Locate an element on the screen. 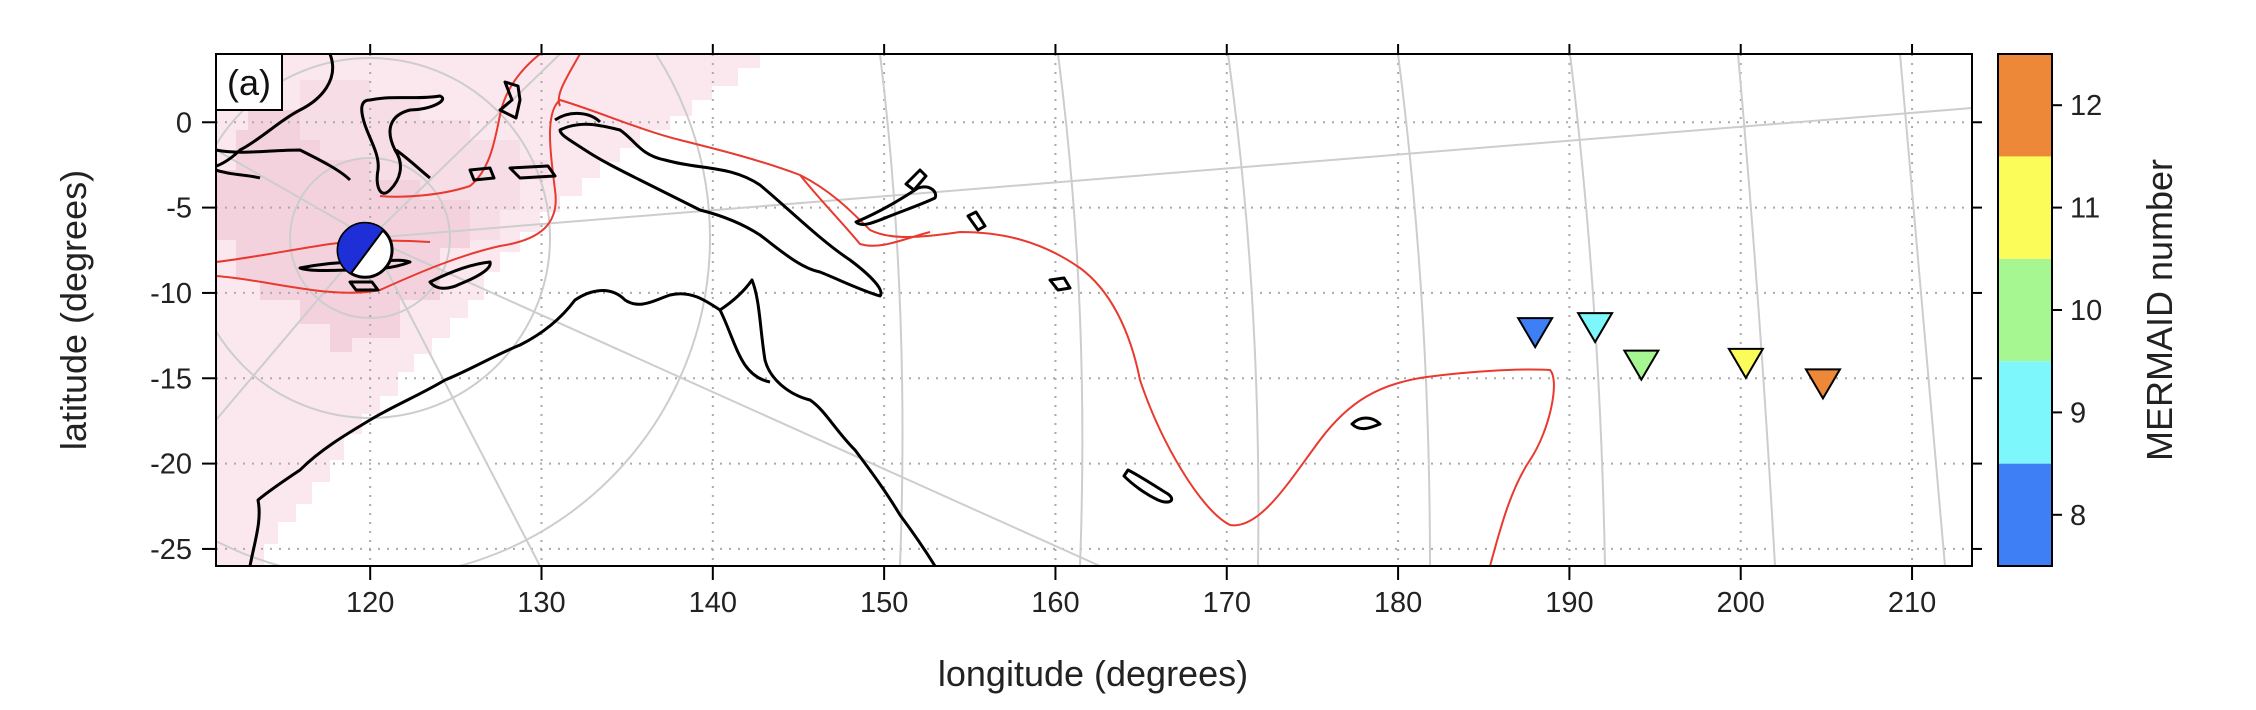 The image size is (2256, 710). mermaid-stations is located at coordinates (1679, 356).